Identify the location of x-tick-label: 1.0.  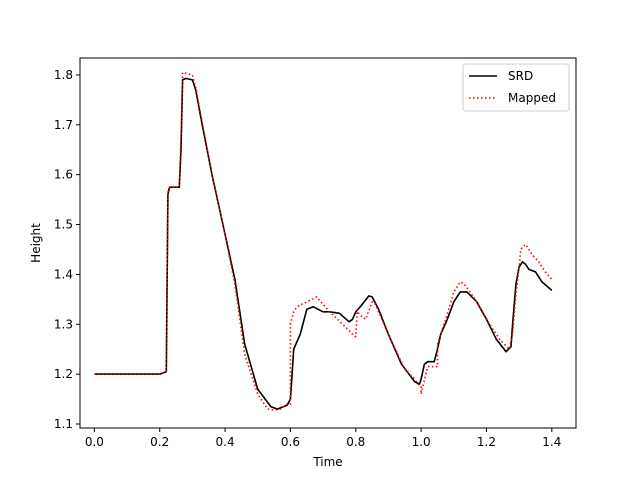
(421, 442).